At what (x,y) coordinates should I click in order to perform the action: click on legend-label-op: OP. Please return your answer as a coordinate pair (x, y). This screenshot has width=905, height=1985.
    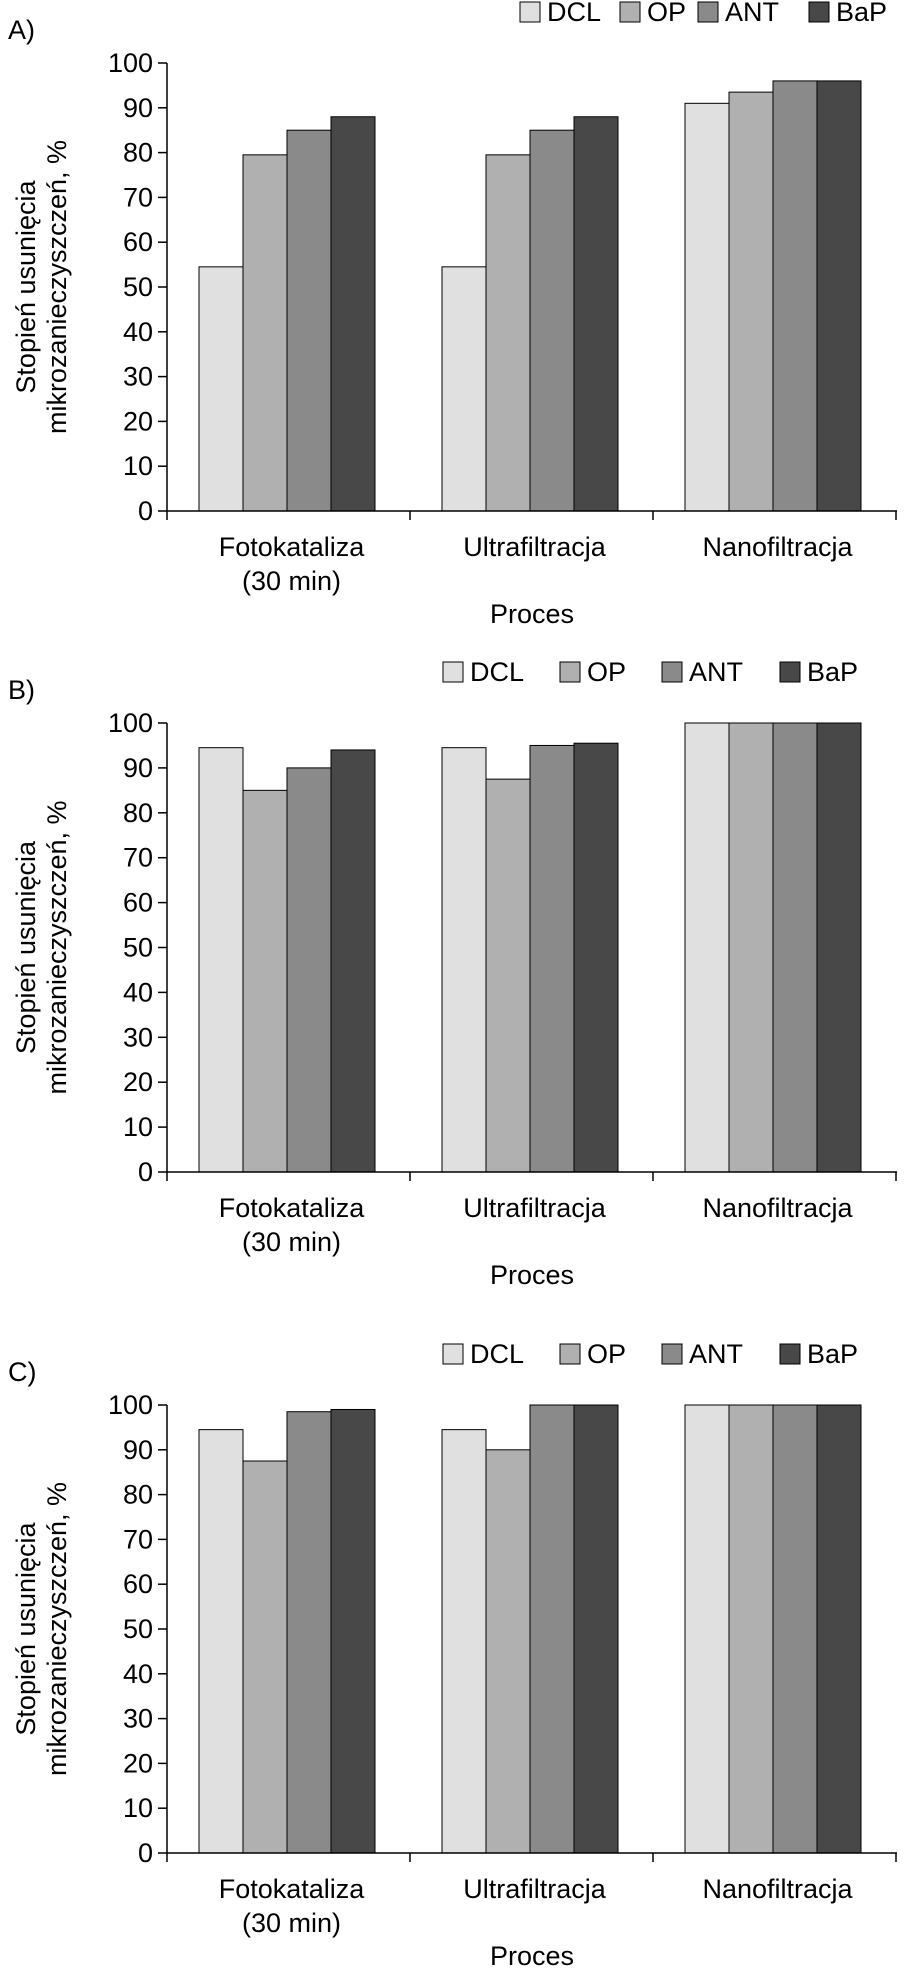
    Looking at the image, I should click on (606, 1354).